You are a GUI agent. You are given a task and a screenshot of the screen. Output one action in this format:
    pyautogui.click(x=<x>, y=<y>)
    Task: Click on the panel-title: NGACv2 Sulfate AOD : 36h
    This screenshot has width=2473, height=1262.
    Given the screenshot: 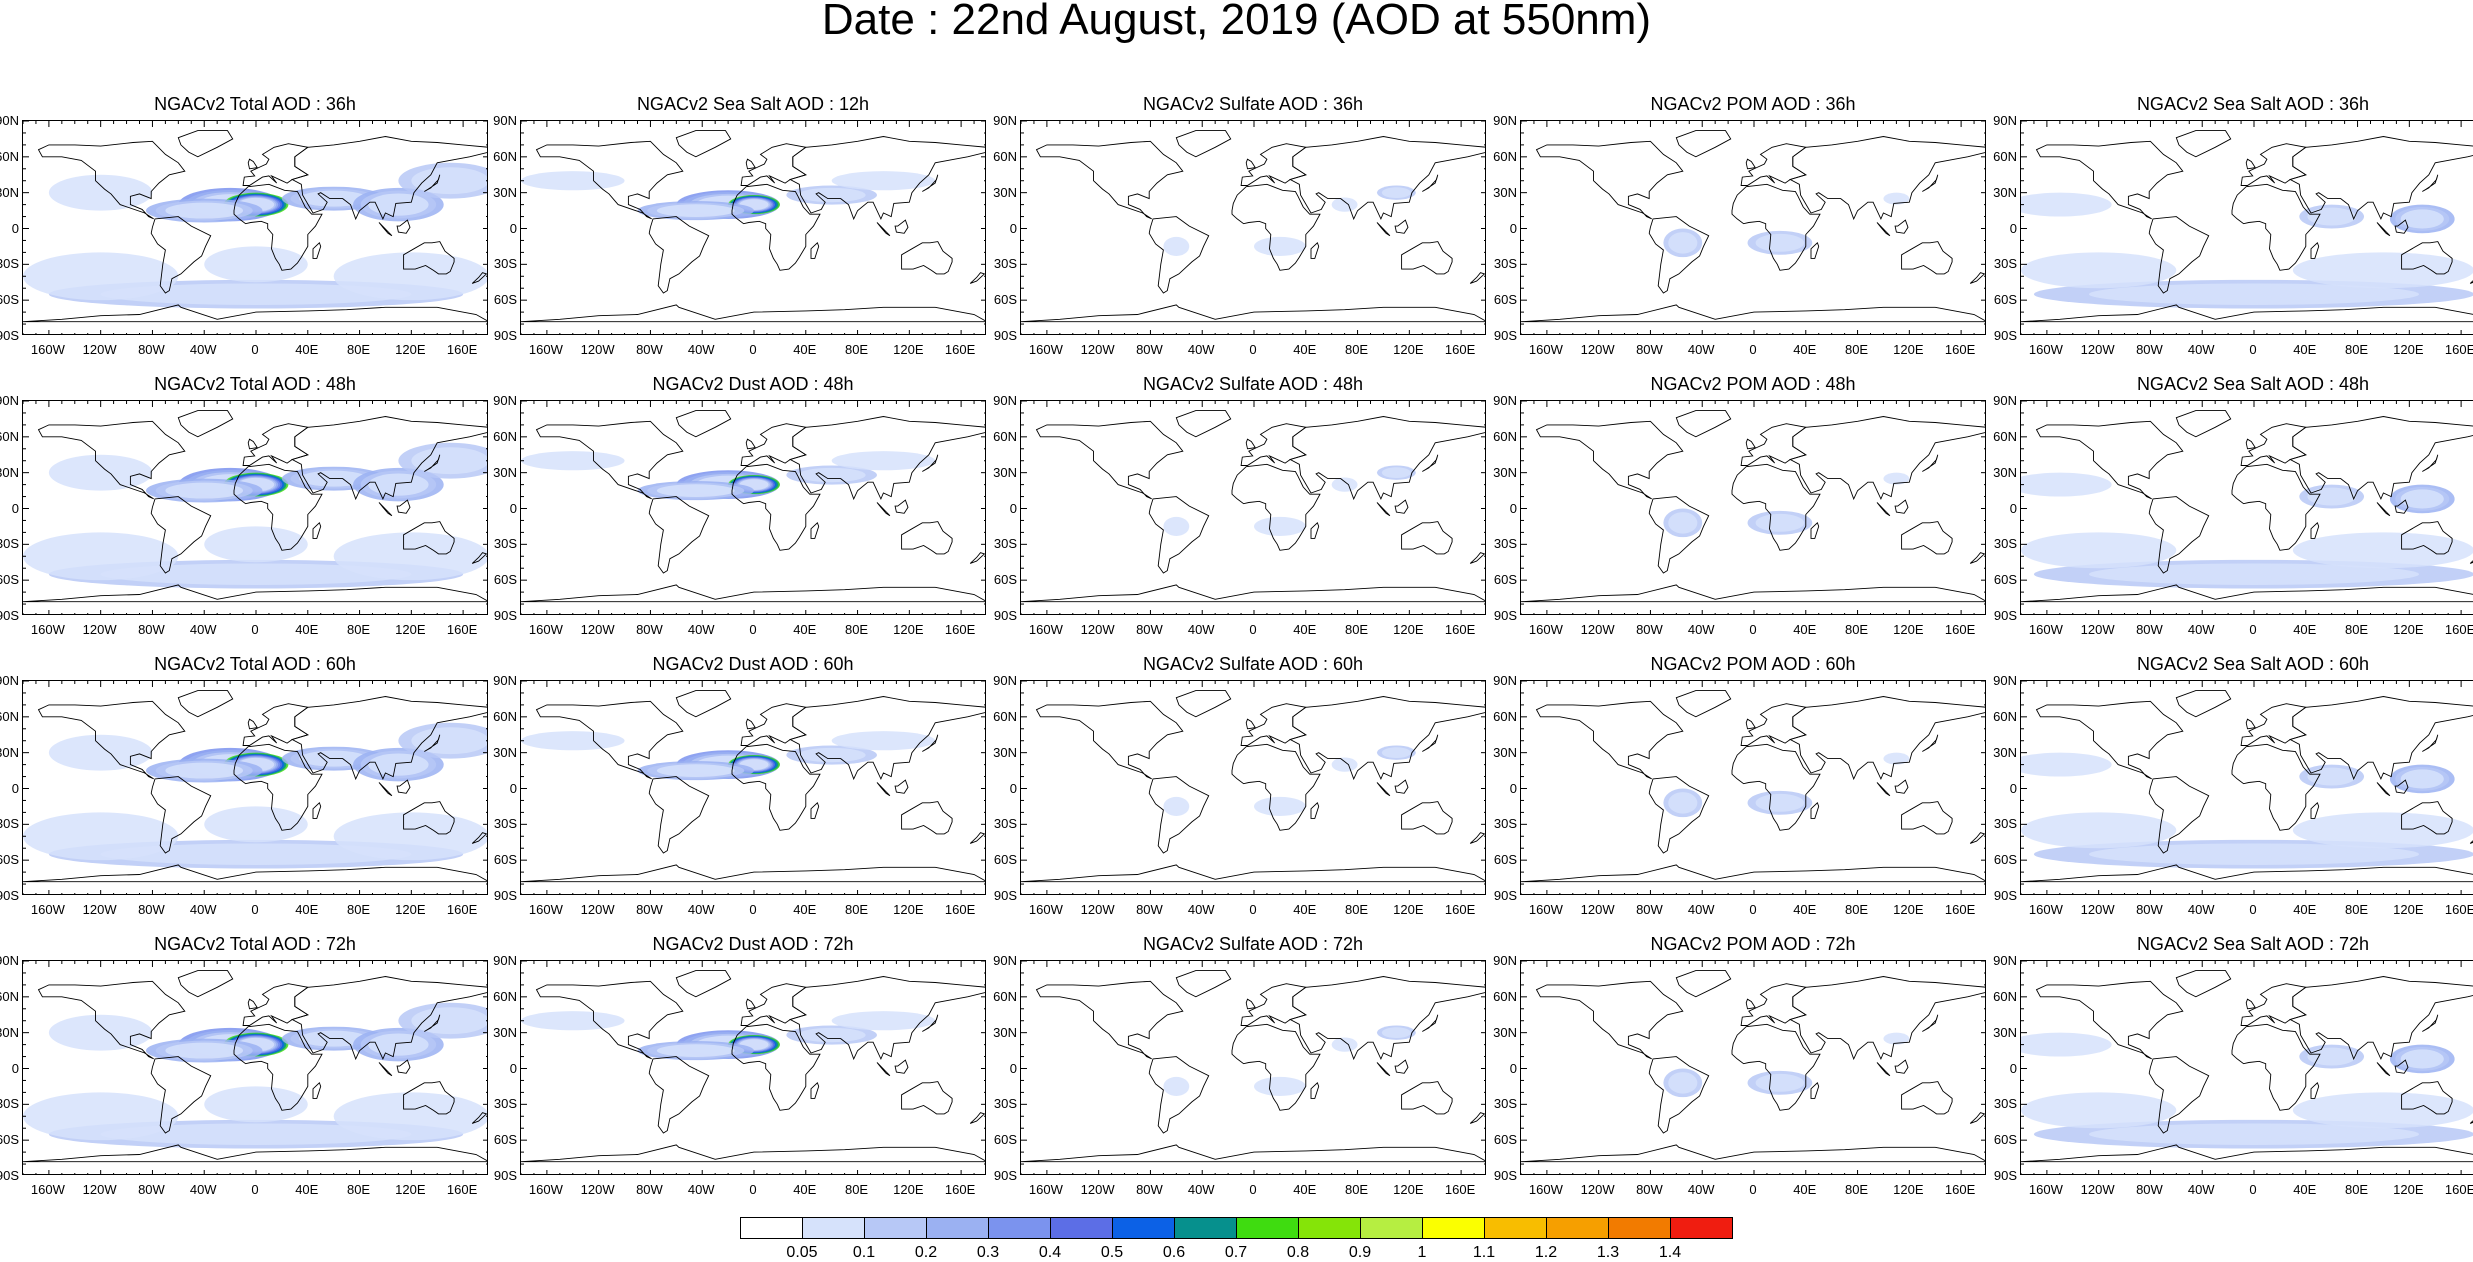 What is the action you would take?
    pyautogui.click(x=1253, y=104)
    